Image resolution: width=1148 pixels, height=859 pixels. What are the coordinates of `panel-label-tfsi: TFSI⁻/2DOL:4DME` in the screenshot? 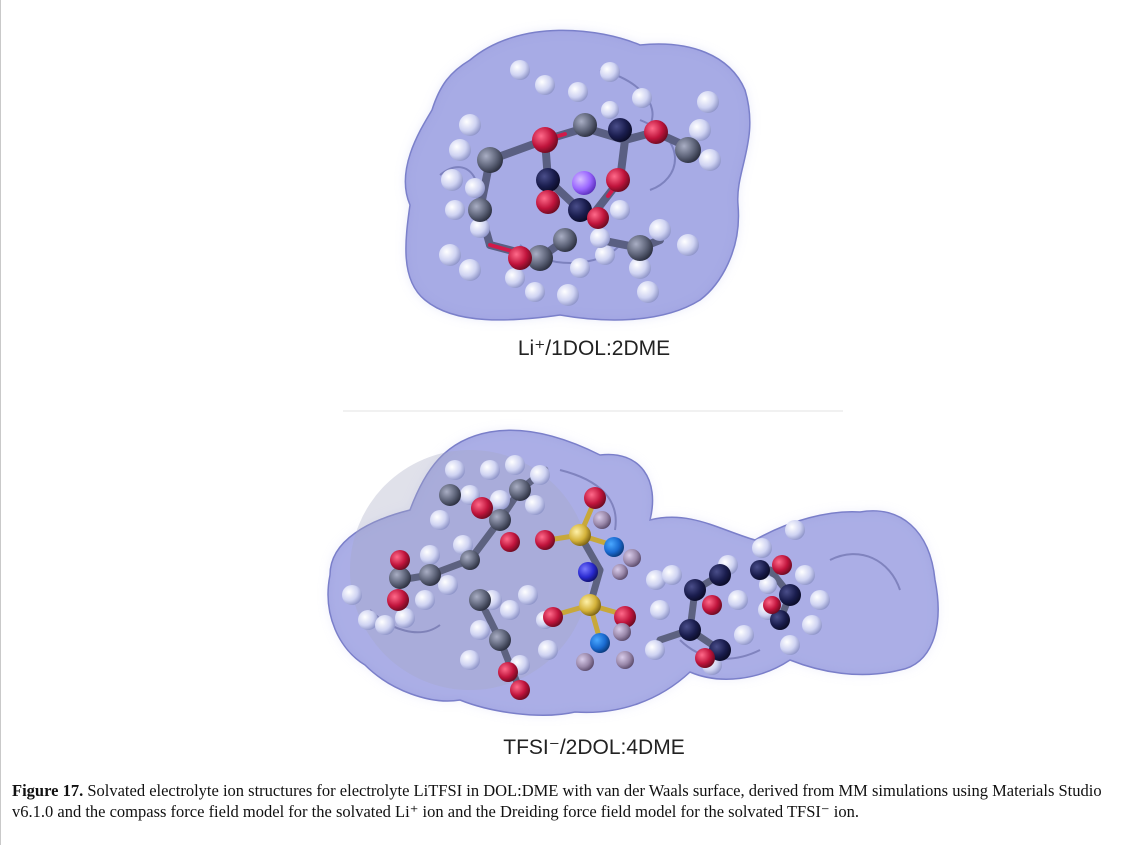 It's located at (594, 747).